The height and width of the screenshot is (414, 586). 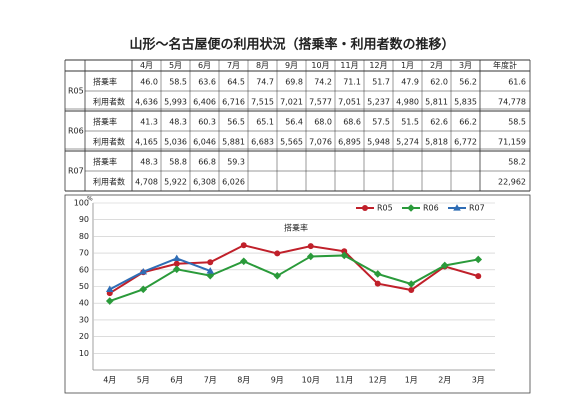 What do you see at coordinates (204, 65) in the screenshot?
I see `column-header: 6月` at bounding box center [204, 65].